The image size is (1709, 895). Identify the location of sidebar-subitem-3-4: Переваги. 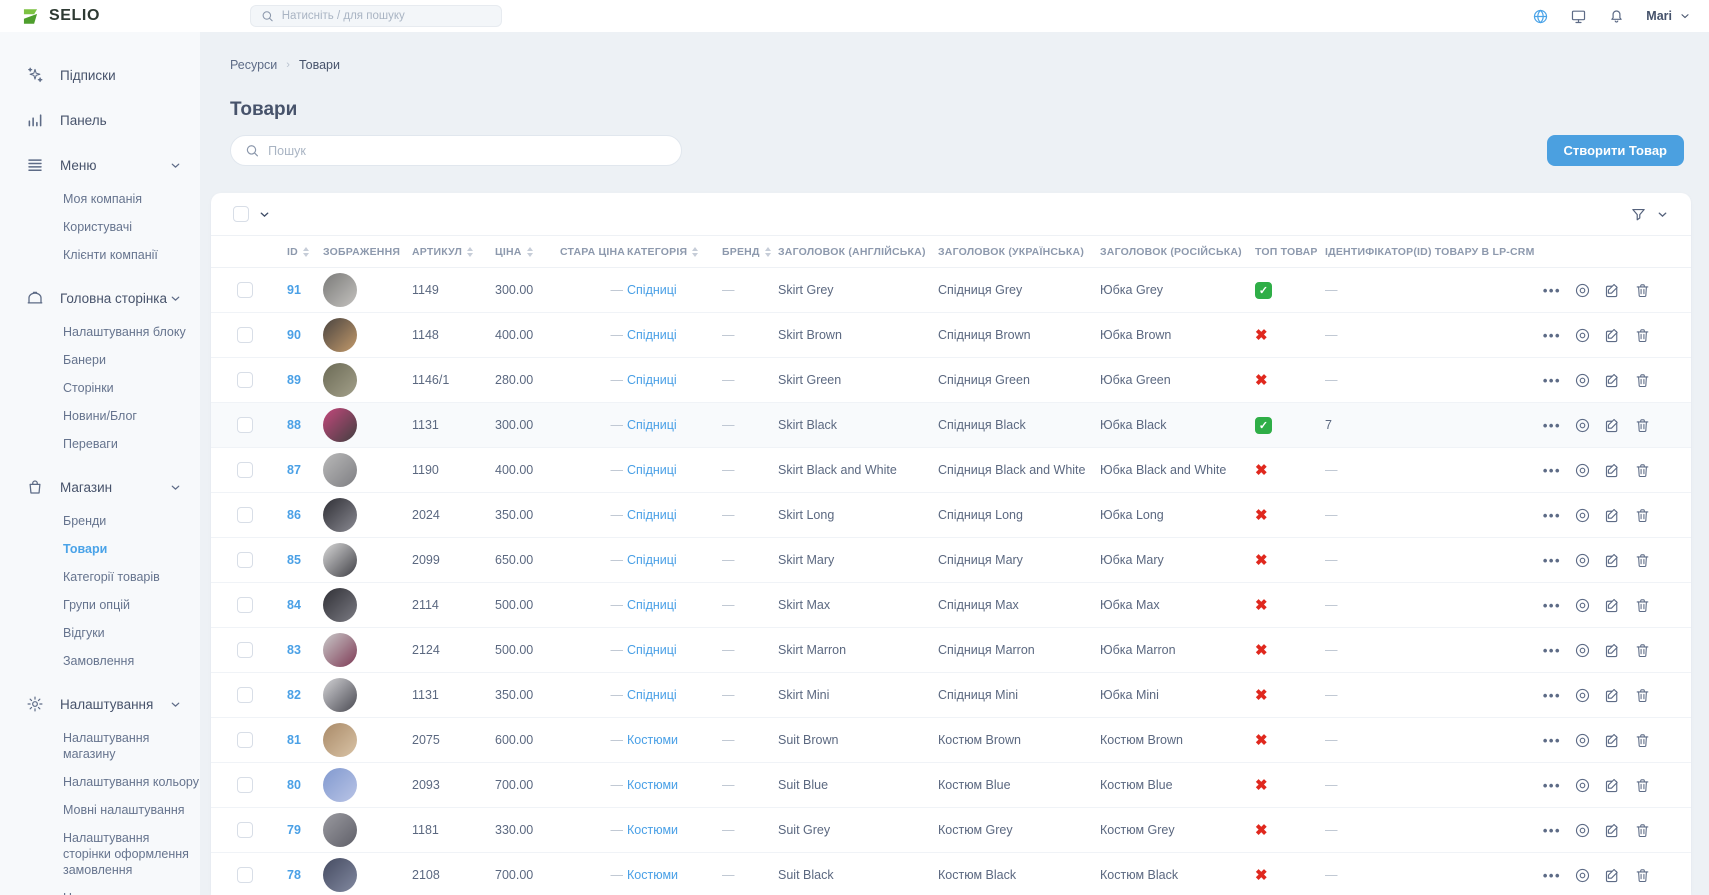
(90, 444).